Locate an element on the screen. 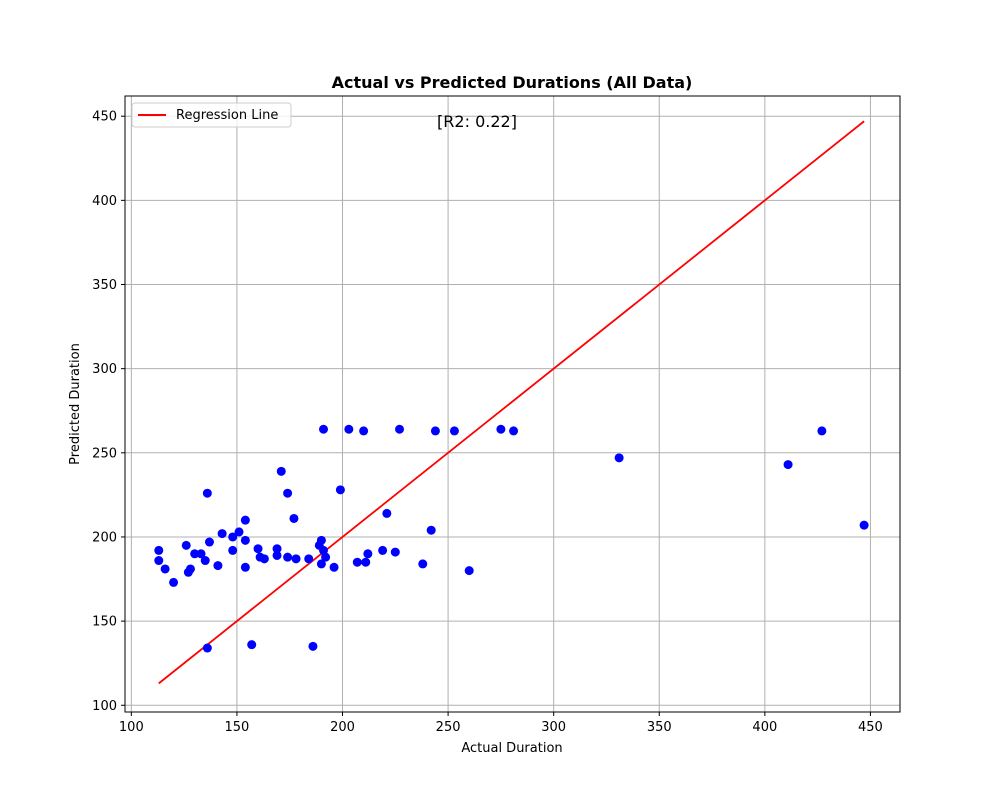  y-axis-title: Predicted Duration is located at coordinates (75, 404).